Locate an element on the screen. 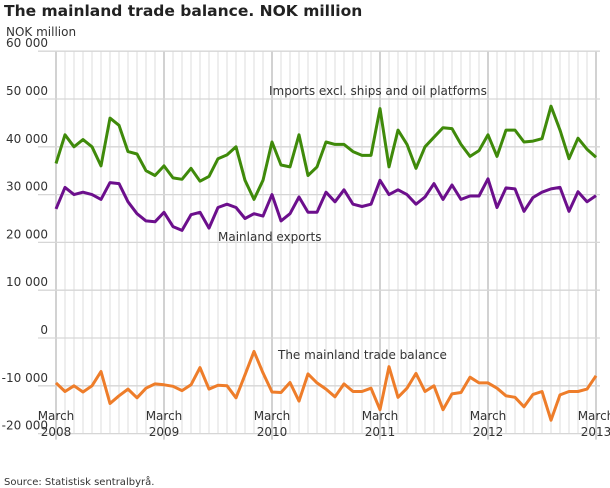 Image resolution: width=610 pixels, height=488 pixels. x-tick-label-year: 2013 is located at coordinates (595, 432).